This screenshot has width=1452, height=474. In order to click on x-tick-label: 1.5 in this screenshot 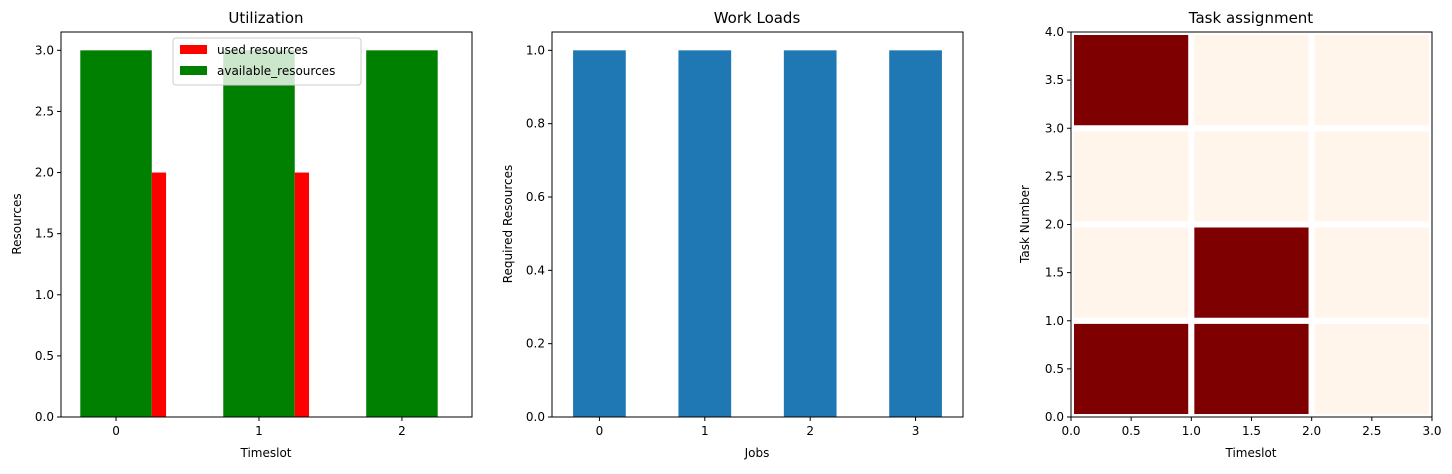, I will do `click(1251, 431)`.